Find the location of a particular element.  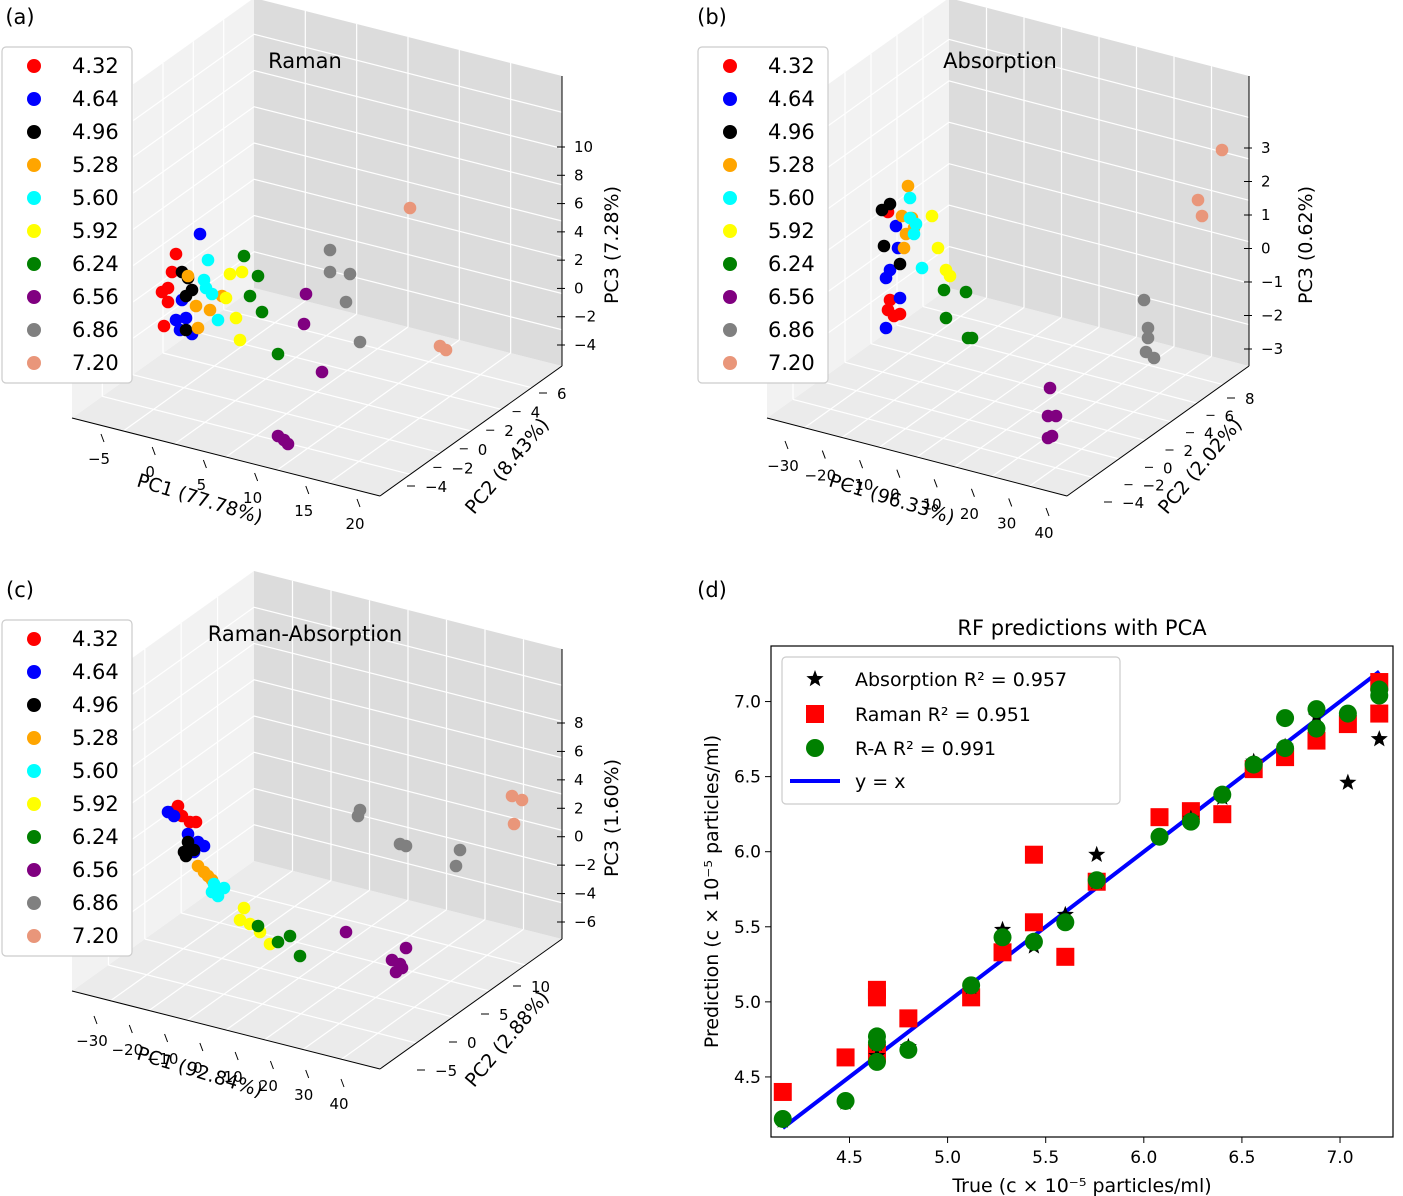

z-axis-label: PC3 (0.62%) is located at coordinates (1306, 245).